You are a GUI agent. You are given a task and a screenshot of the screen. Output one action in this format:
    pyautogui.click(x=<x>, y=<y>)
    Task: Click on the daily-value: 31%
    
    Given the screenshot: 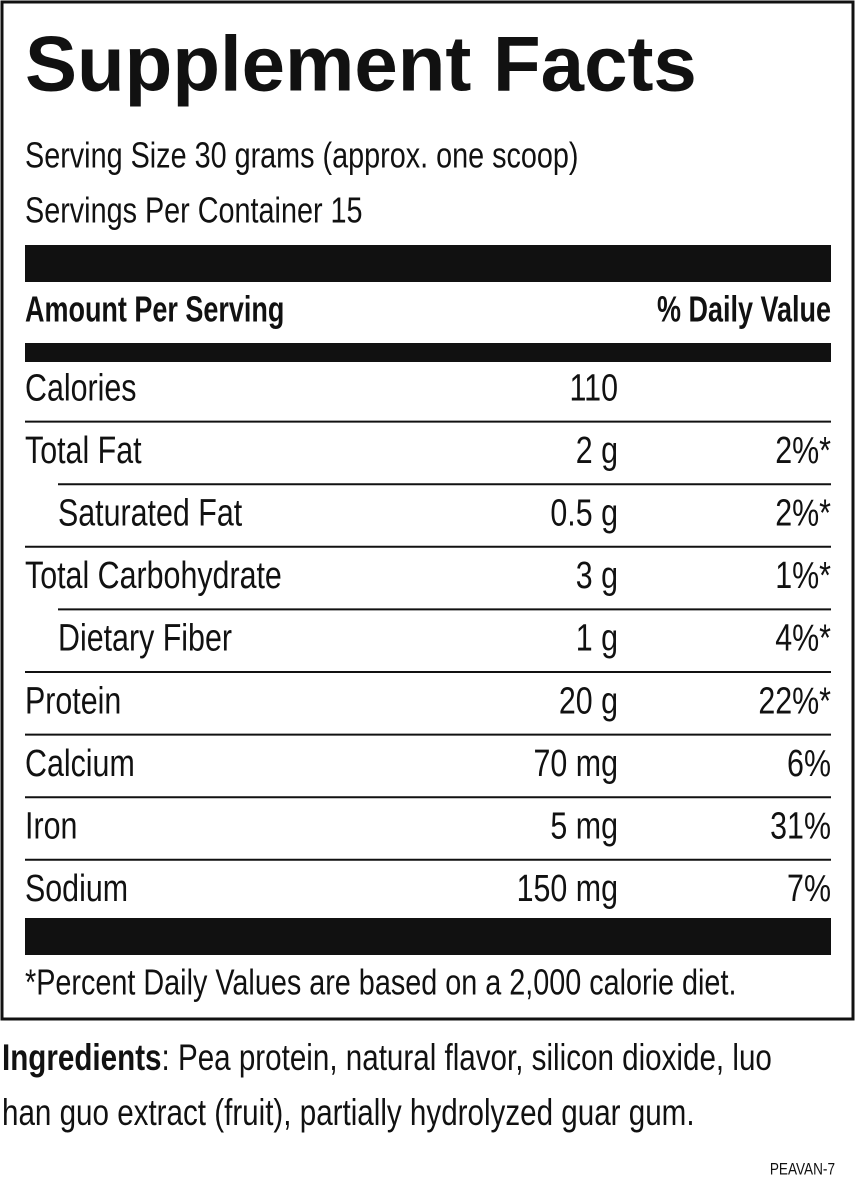 What is the action you would take?
    pyautogui.click(x=800, y=826)
    